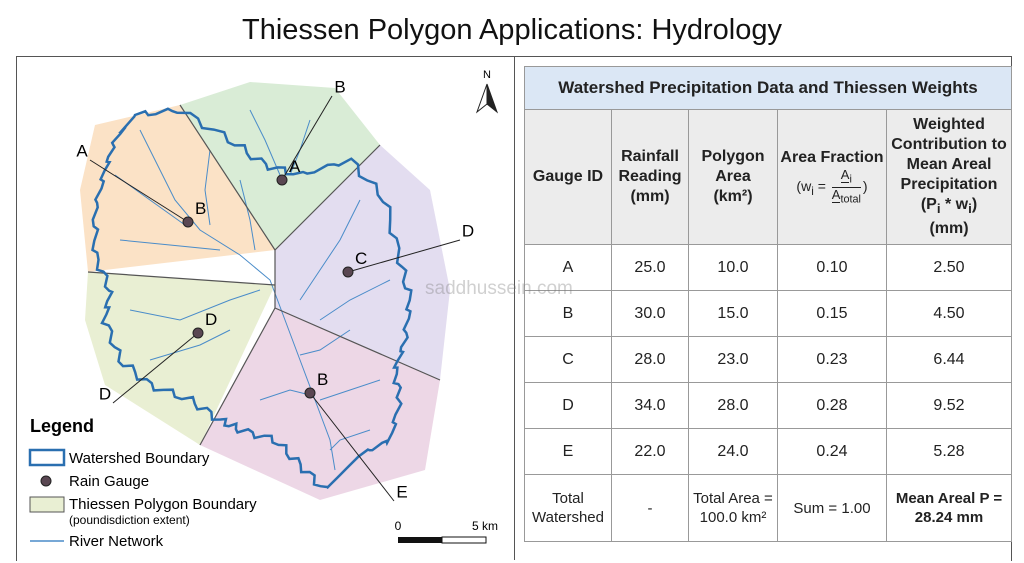 Image resolution: width=1024 pixels, height=563 pixels. I want to click on divider, so click(514, 308).